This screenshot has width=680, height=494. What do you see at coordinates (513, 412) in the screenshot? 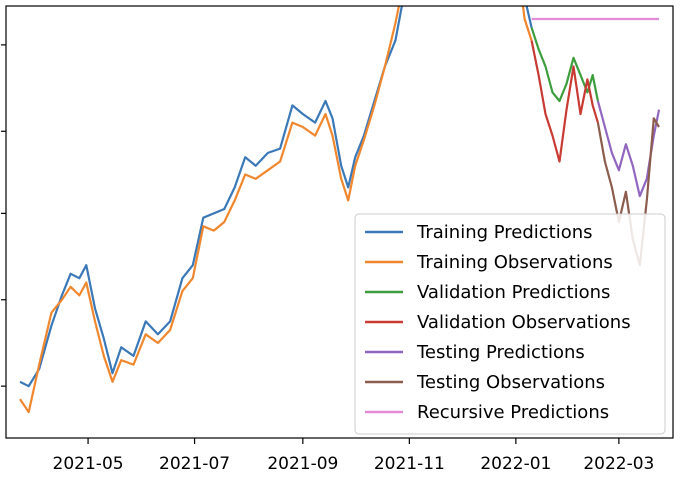
I see `legend-label-recursive-predictions: Recursive Predictions` at bounding box center [513, 412].